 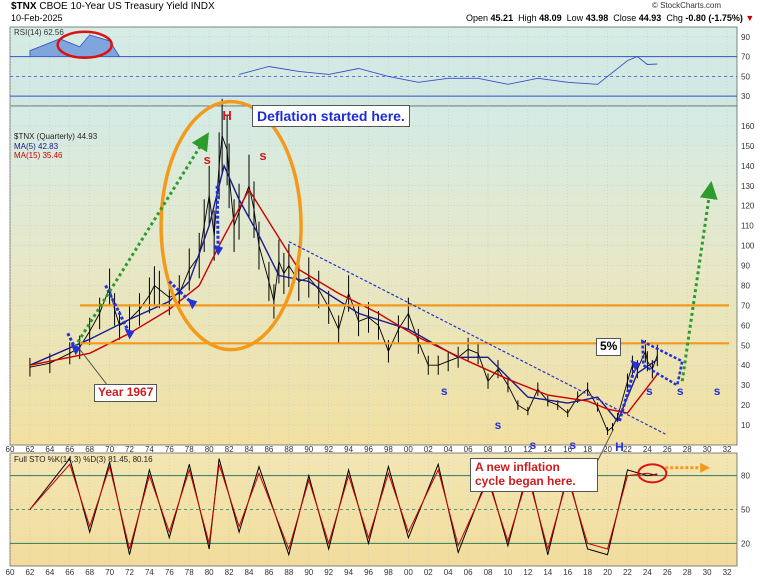 What do you see at coordinates (699, 281) in the screenshot?
I see `green-projection-arrow` at bounding box center [699, 281].